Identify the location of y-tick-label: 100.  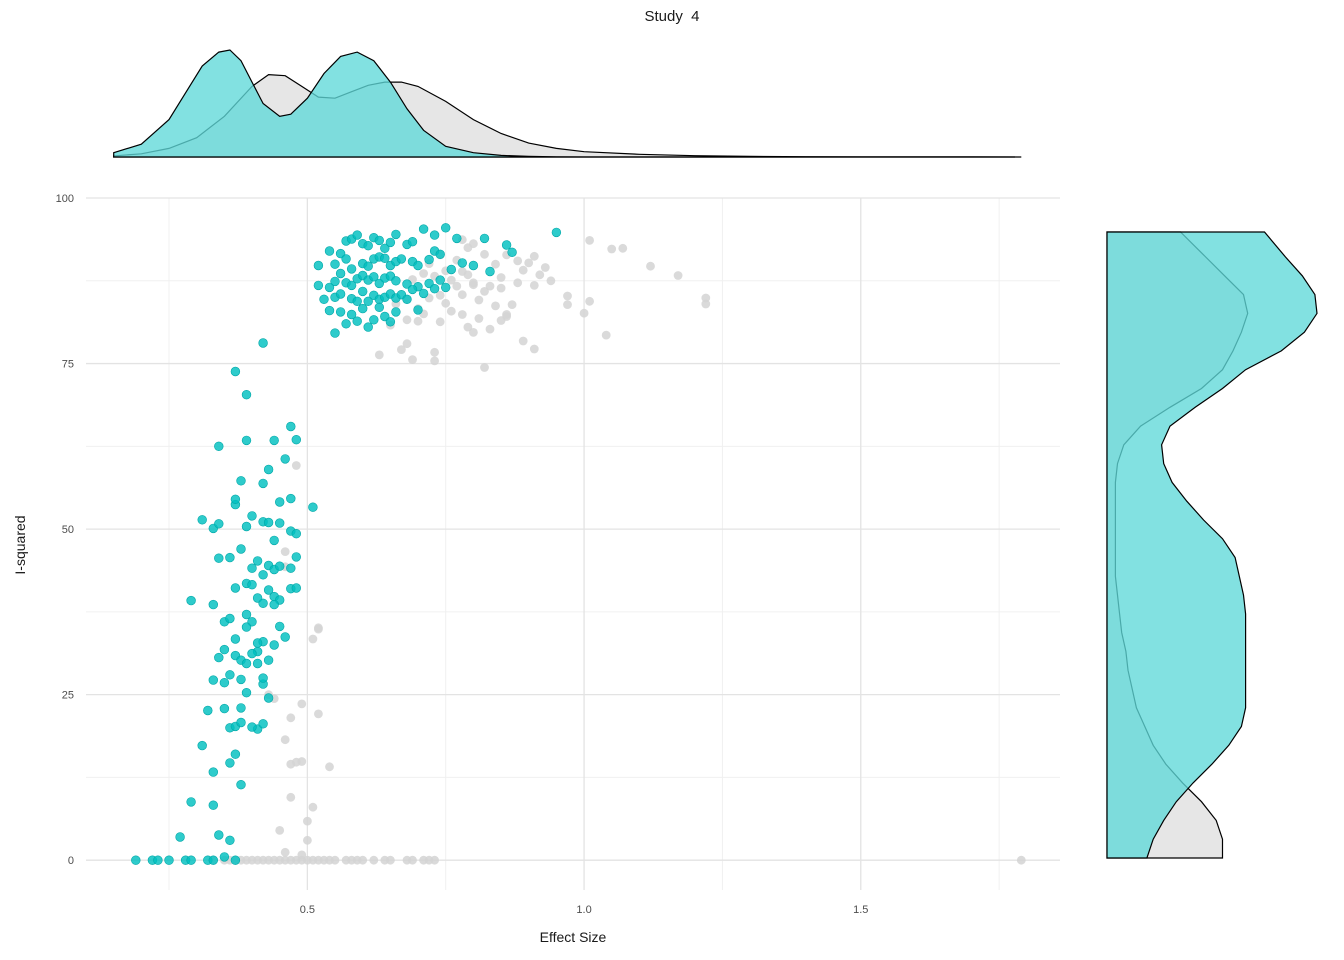
(65, 199).